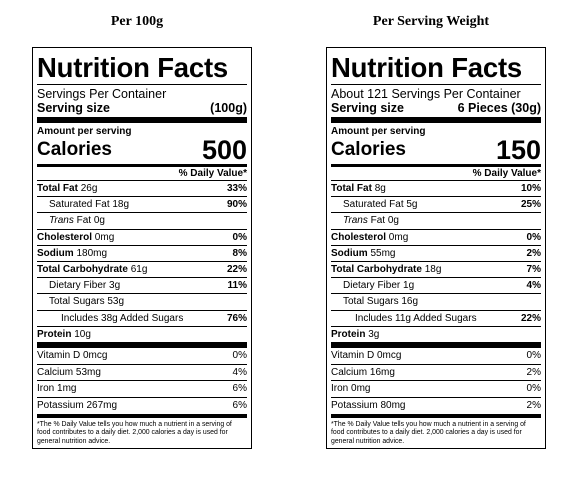 This screenshot has width=580, height=489. What do you see at coordinates (533, 372) in the screenshot?
I see `calcium-dv: 2%` at bounding box center [533, 372].